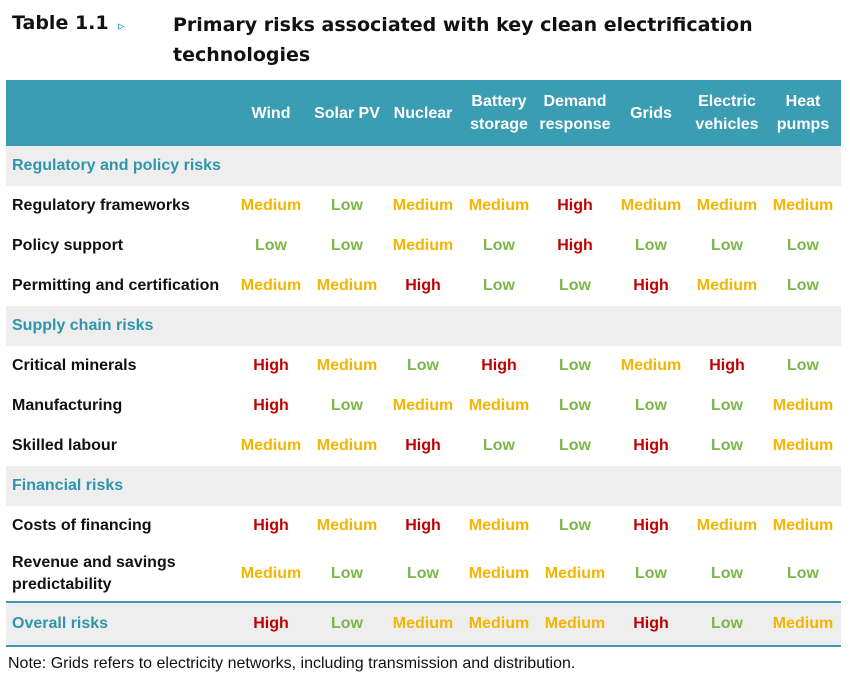 This screenshot has height=689, width=850. What do you see at coordinates (60, 623) in the screenshot?
I see `row-label: Overall risks` at bounding box center [60, 623].